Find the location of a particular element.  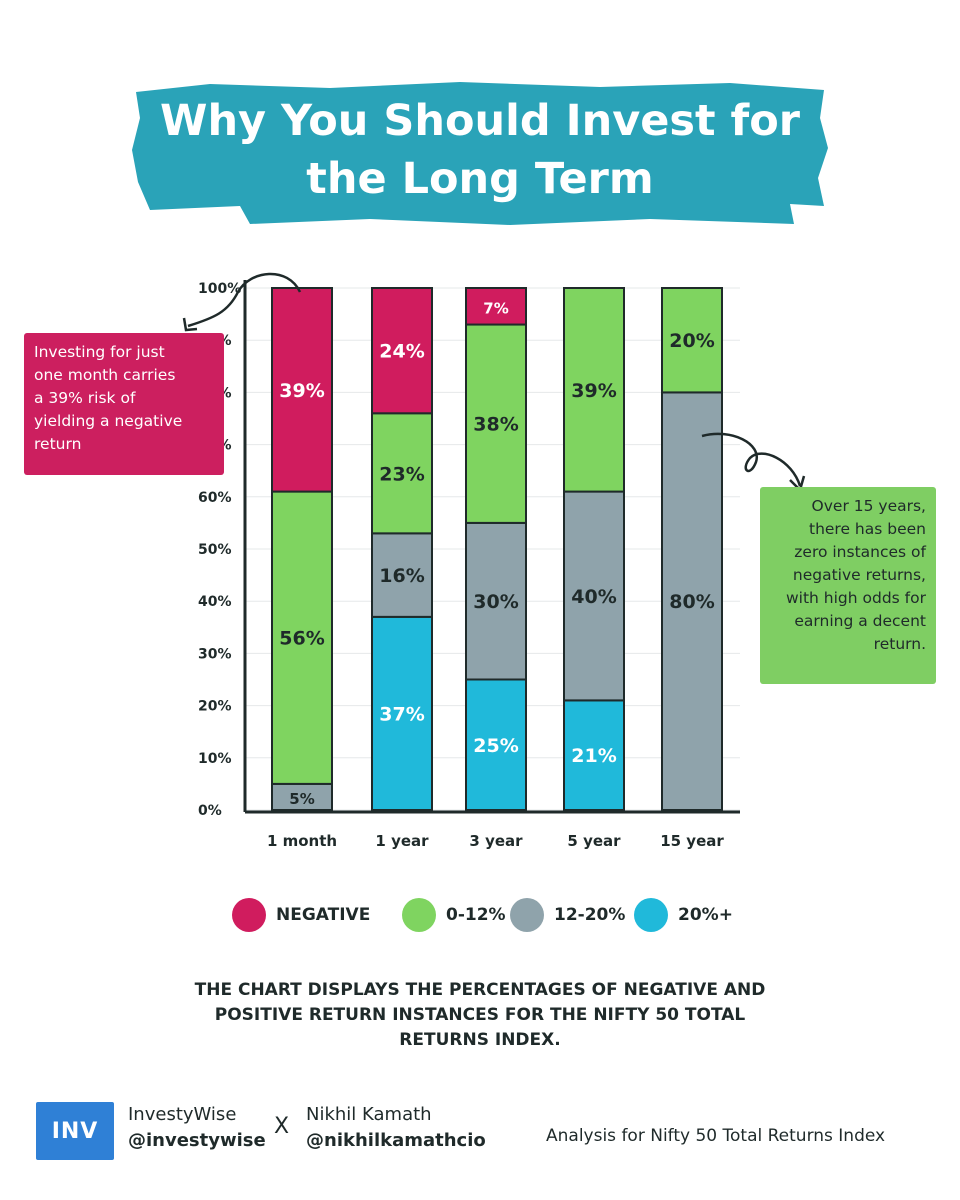

data-label: 24% is located at coordinates (401, 352).